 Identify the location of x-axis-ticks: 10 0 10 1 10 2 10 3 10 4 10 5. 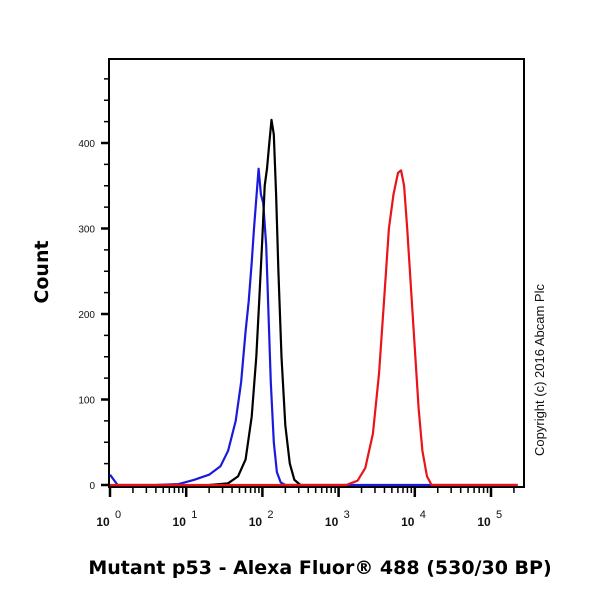
(305, 508).